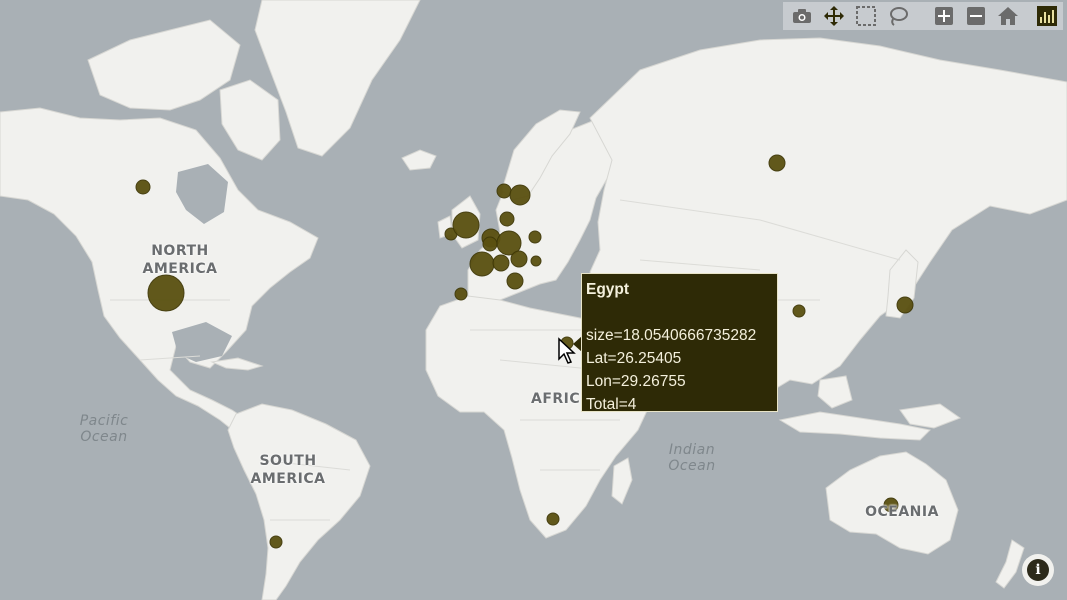  What do you see at coordinates (482, 264) in the screenshot?
I see `marker-france` at bounding box center [482, 264].